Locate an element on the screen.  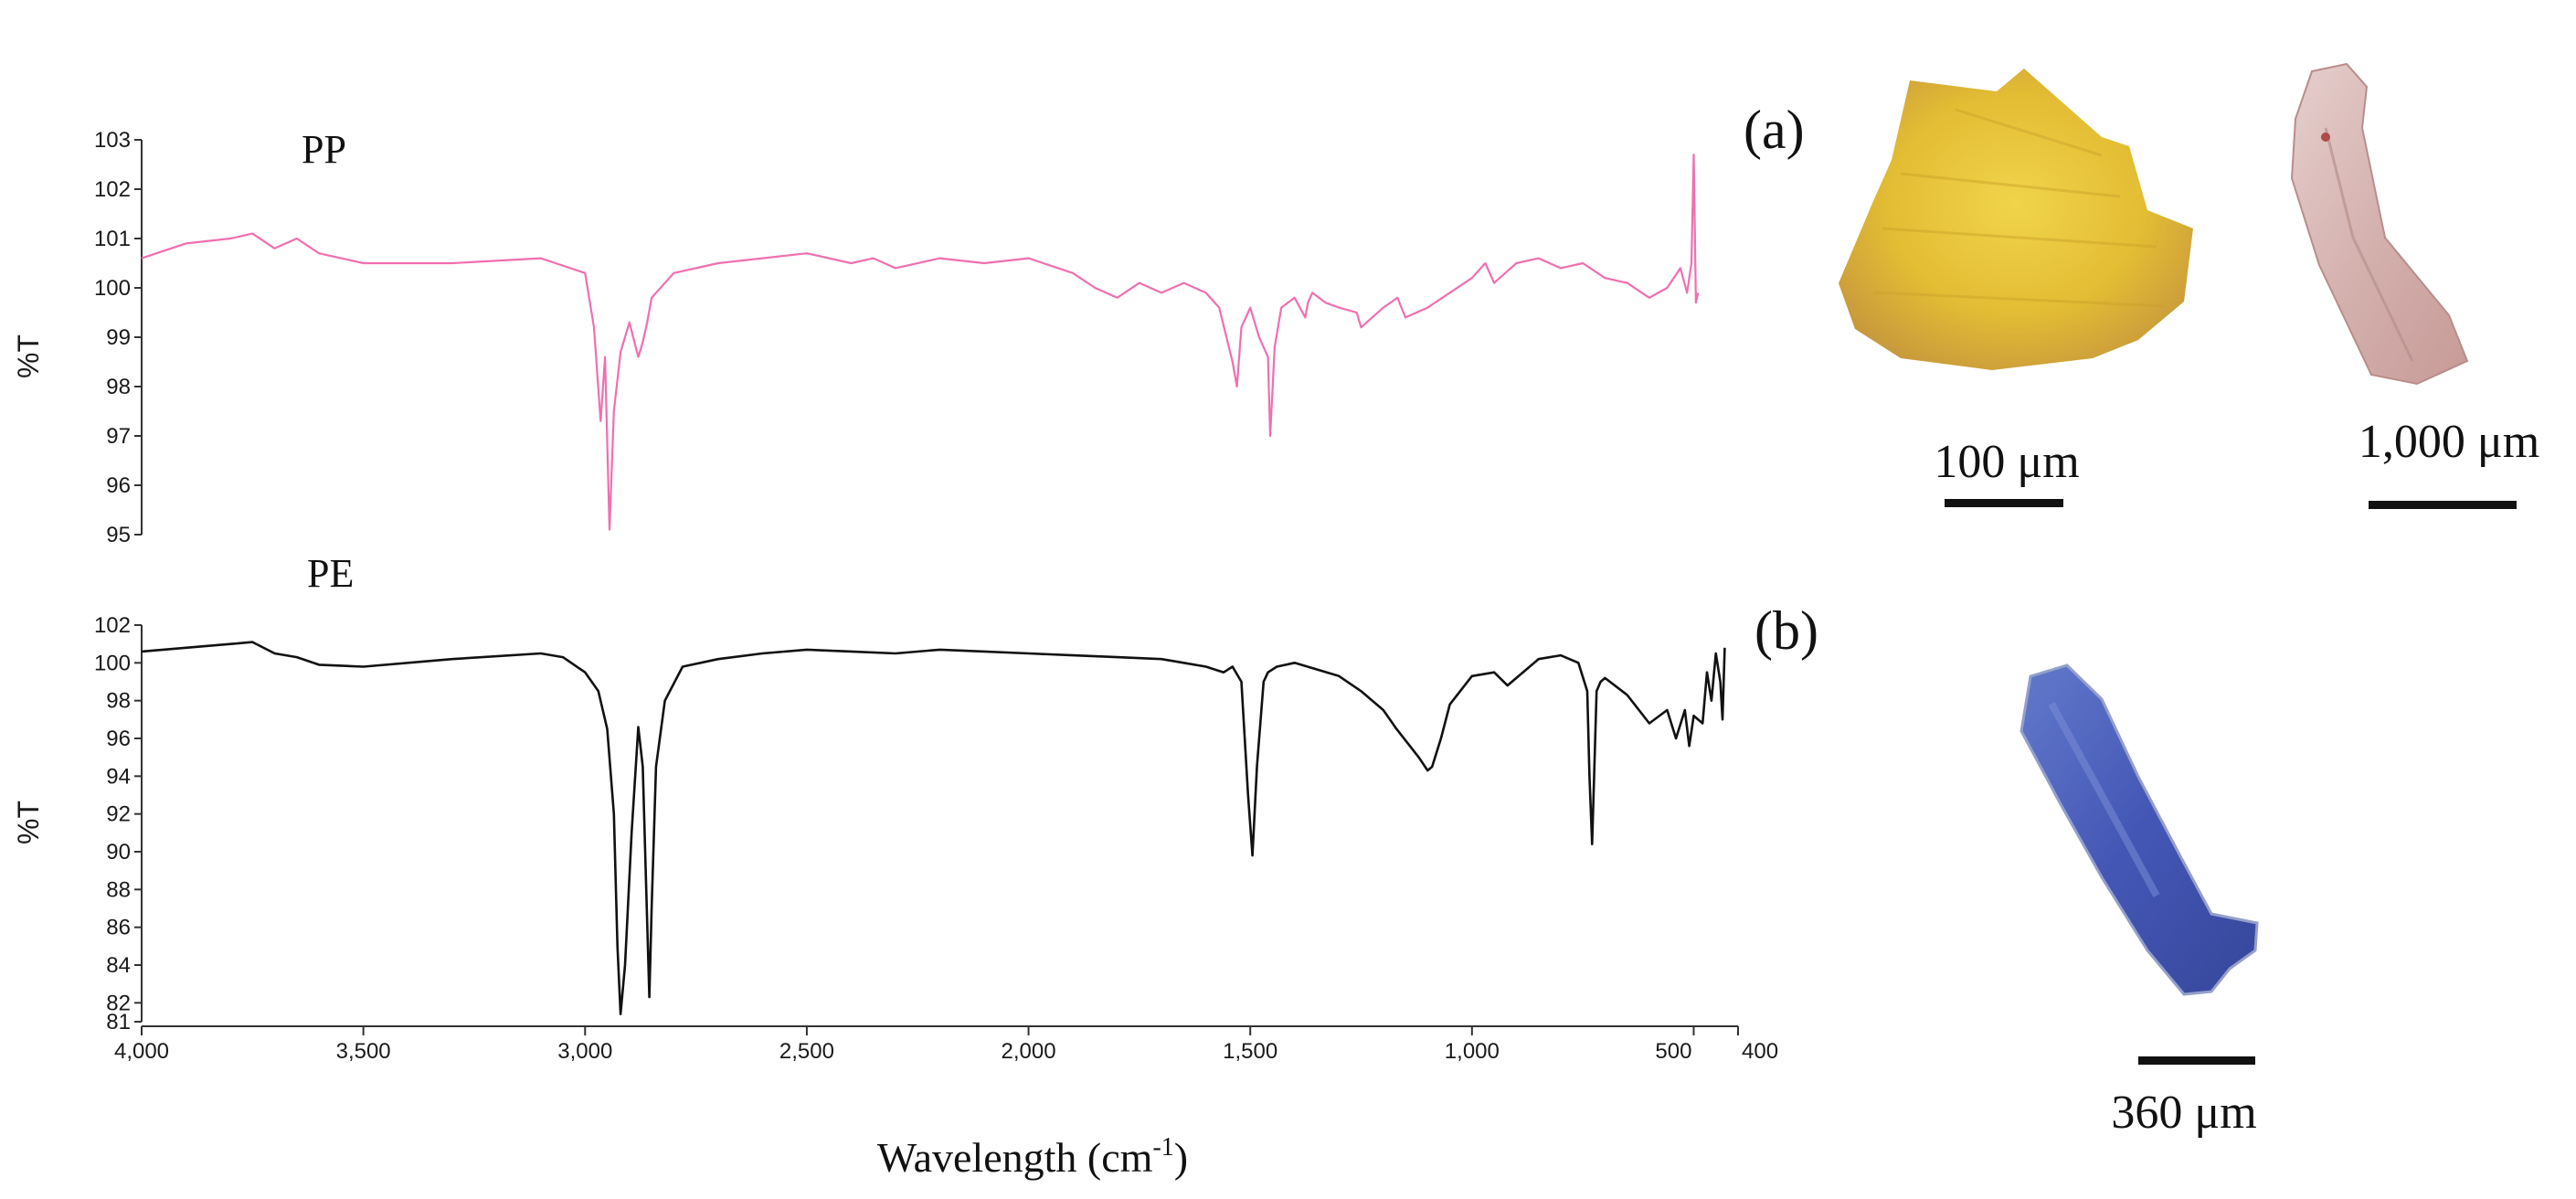
pe-y-tick-label: 94 is located at coordinates (118, 776).